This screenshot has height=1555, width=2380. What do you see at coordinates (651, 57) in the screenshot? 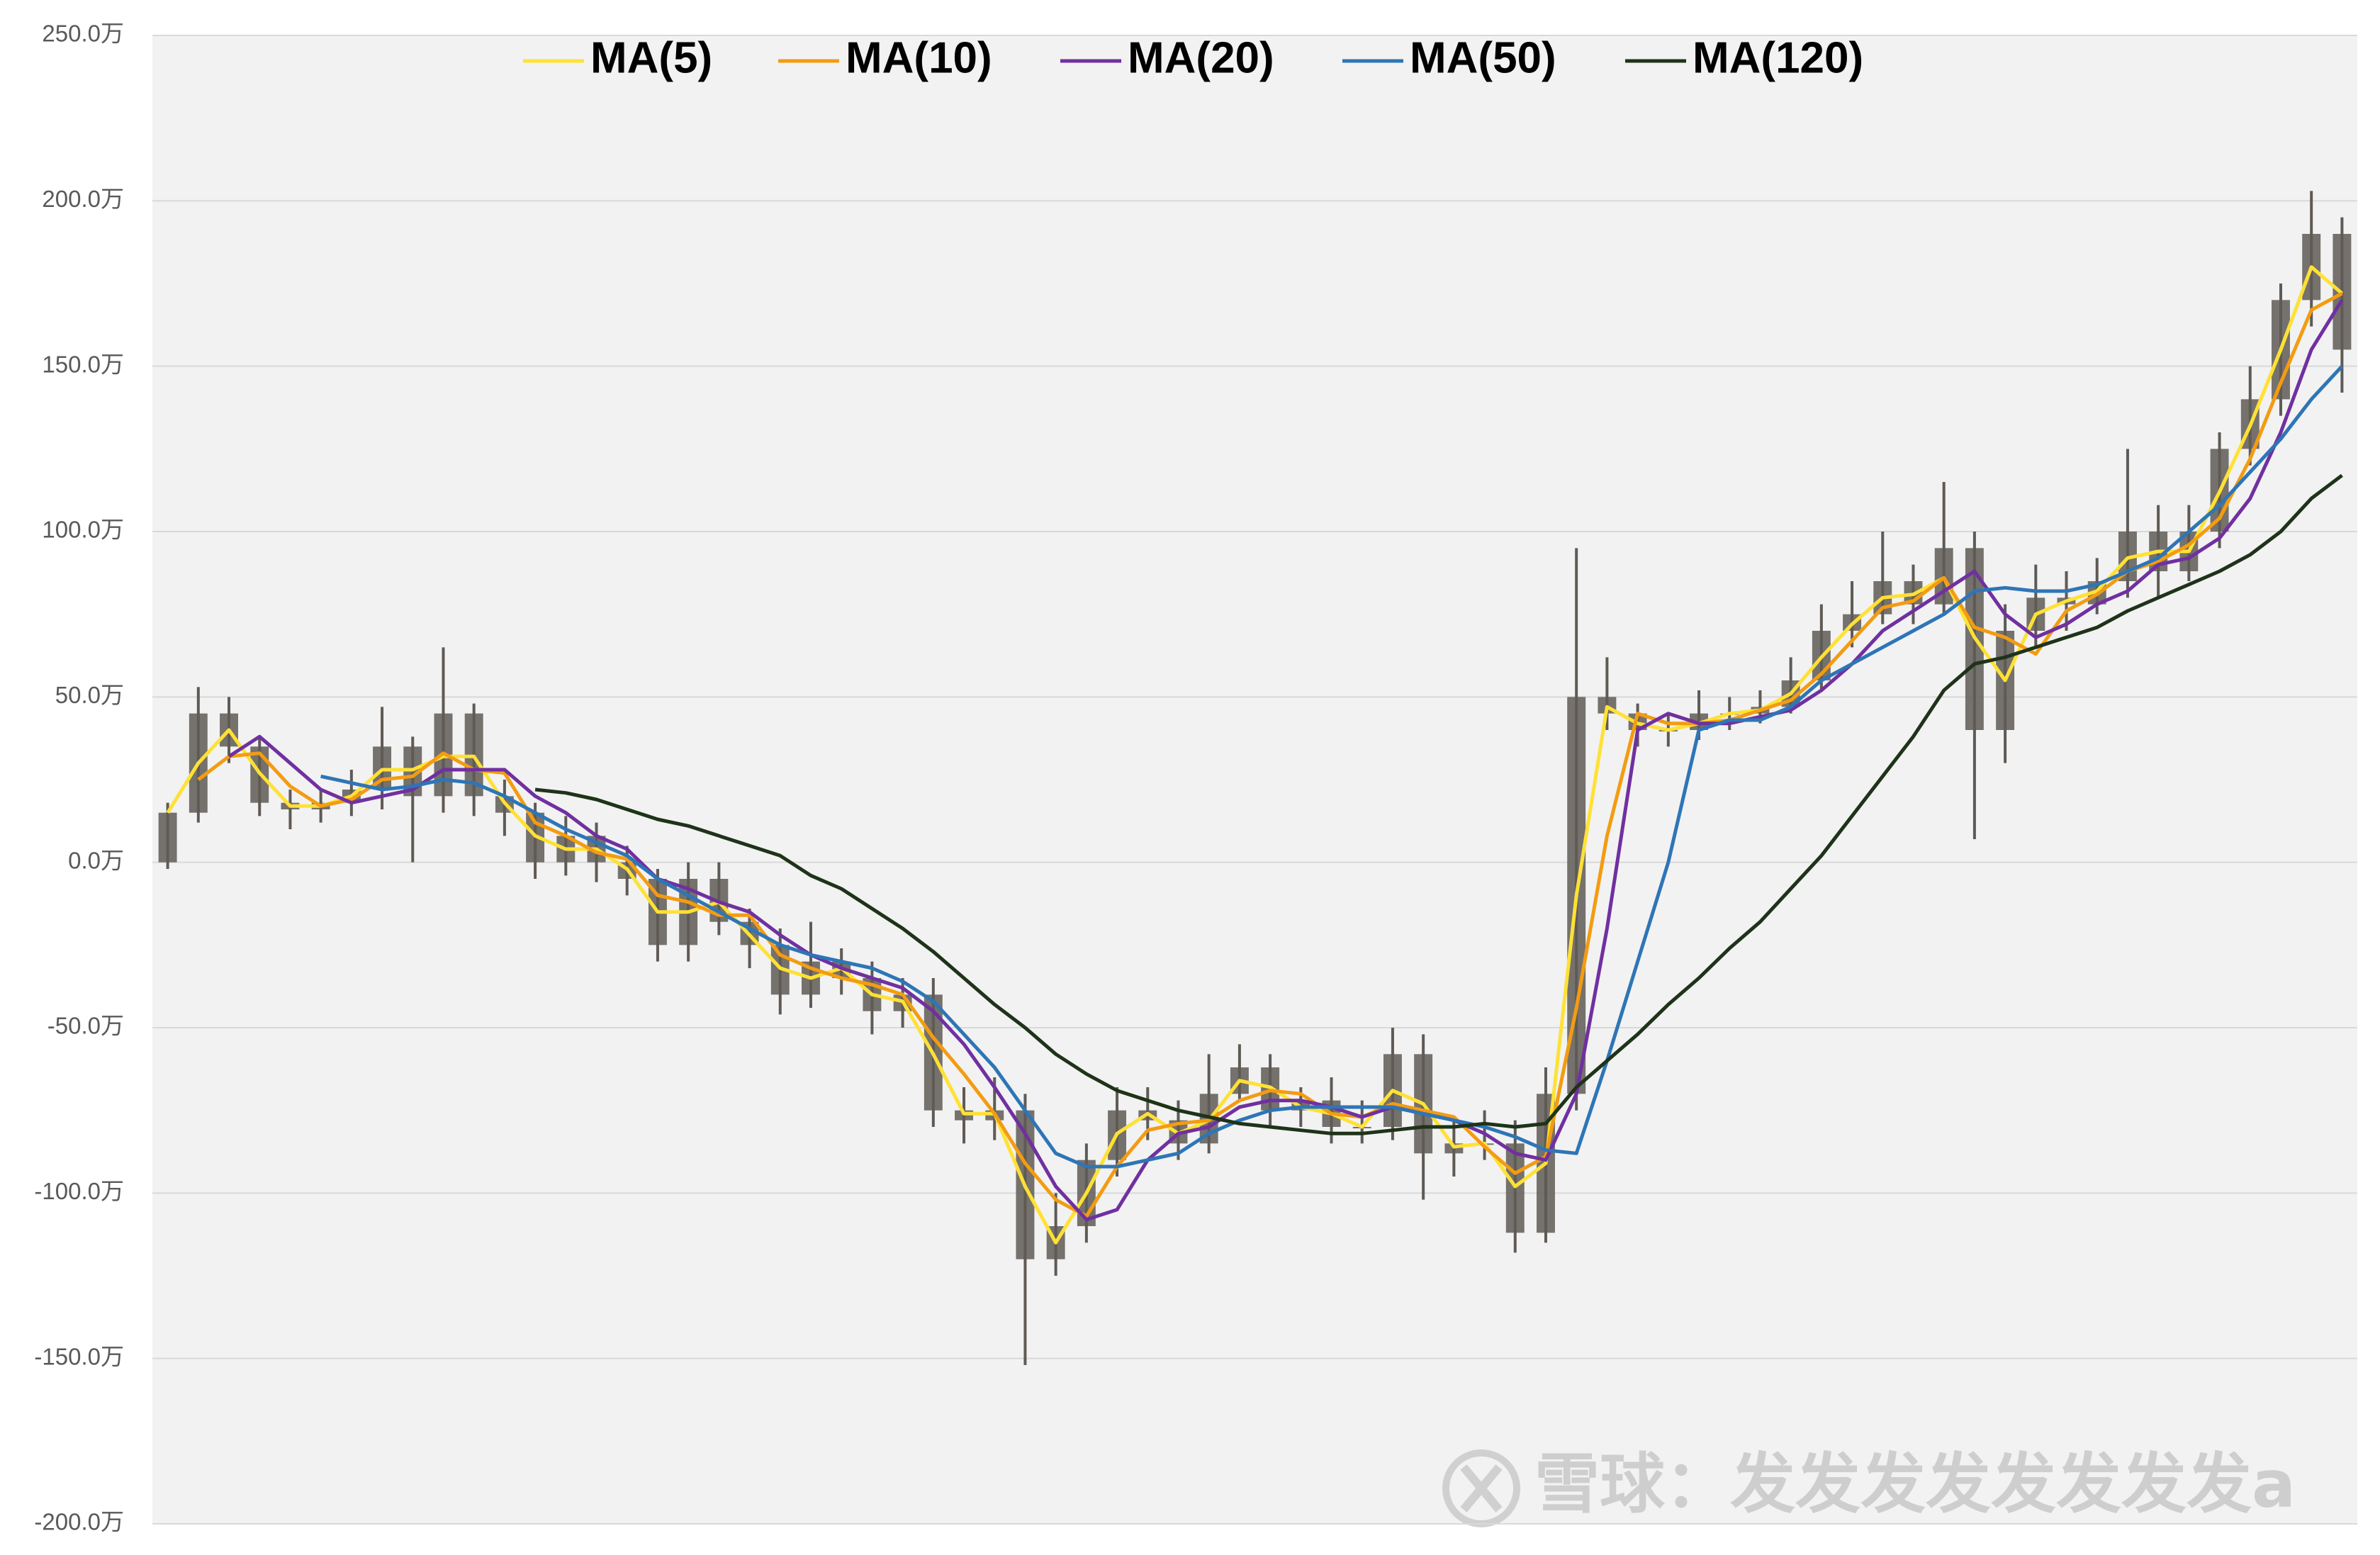
I see `legend-label: MA(5)` at bounding box center [651, 57].